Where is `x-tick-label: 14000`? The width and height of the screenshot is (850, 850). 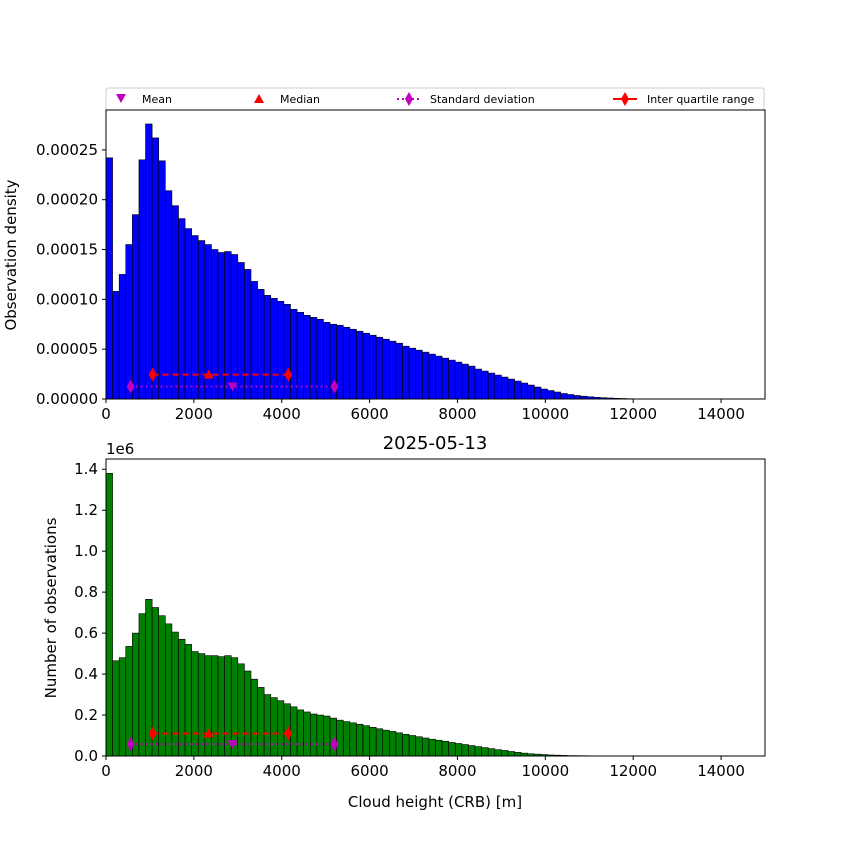 x-tick-label: 14000 is located at coordinates (721, 414).